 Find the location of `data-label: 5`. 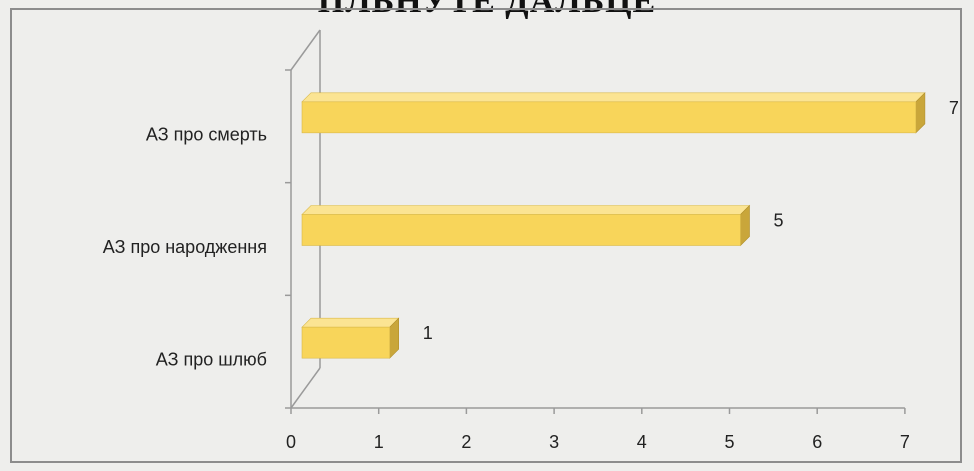

data-label: 5 is located at coordinates (779, 221).